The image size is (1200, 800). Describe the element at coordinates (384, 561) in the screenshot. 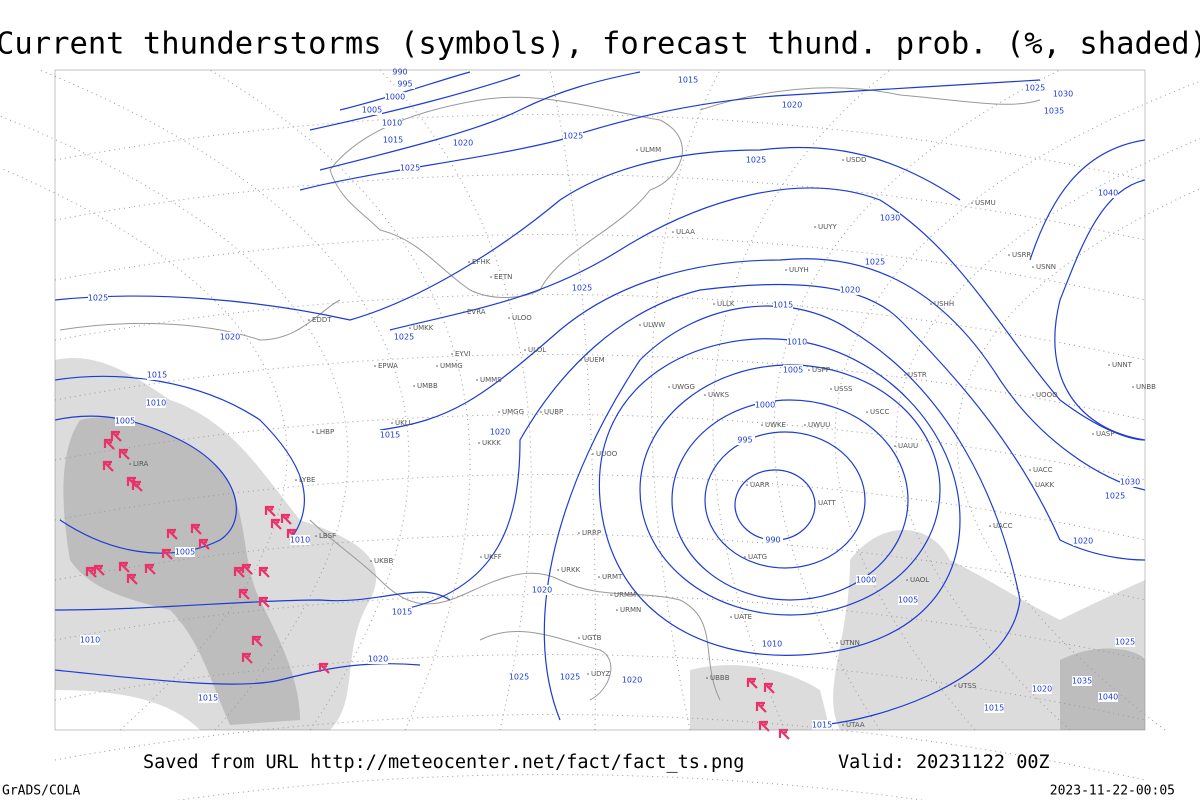

I see `station-code: UKBB` at that location.